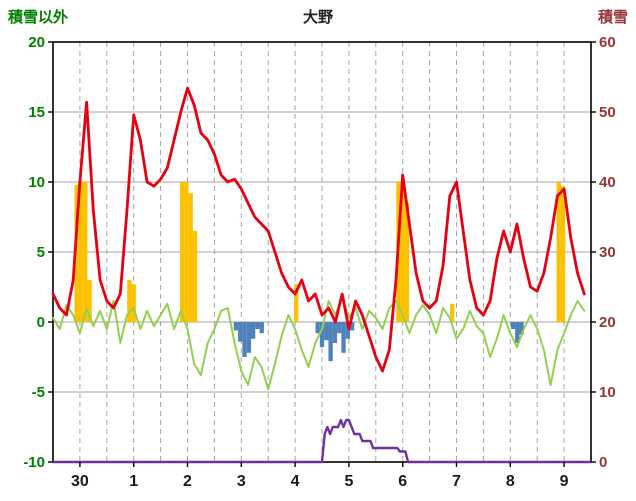 This screenshot has width=636, height=501. Describe the element at coordinates (607, 182) in the screenshot. I see `svg-text: 40` at that location.